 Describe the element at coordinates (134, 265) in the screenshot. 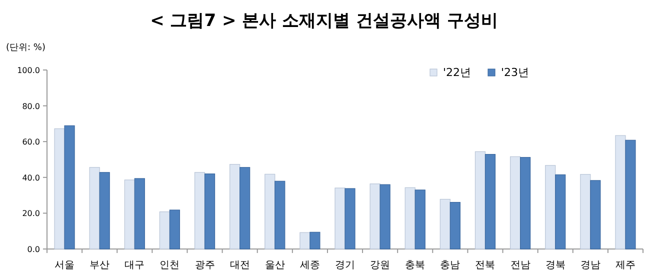

I see `x-tick-label: 대구` at that location.